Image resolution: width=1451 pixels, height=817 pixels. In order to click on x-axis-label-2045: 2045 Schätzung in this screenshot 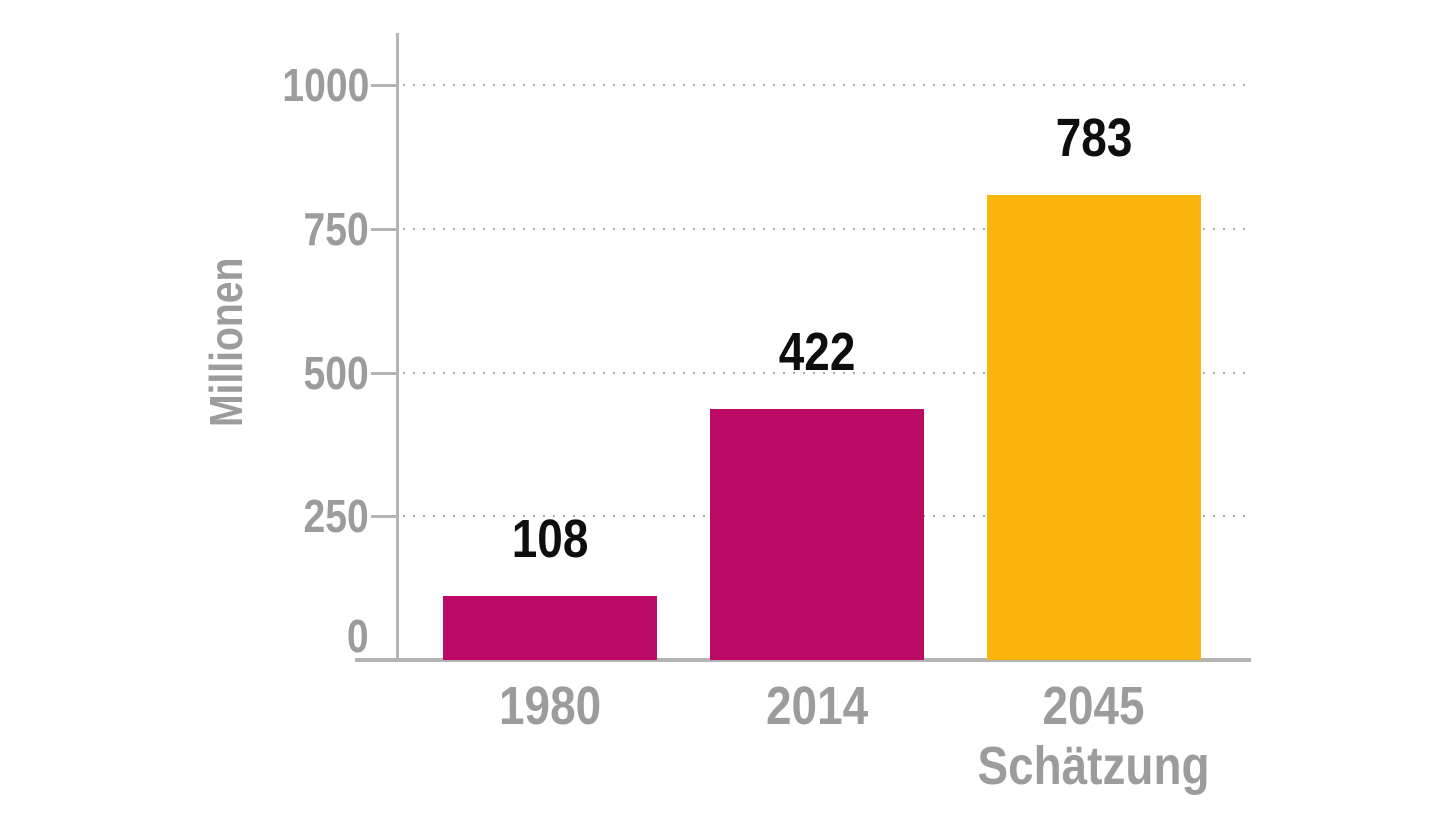, I will do `click(1094, 736)`.